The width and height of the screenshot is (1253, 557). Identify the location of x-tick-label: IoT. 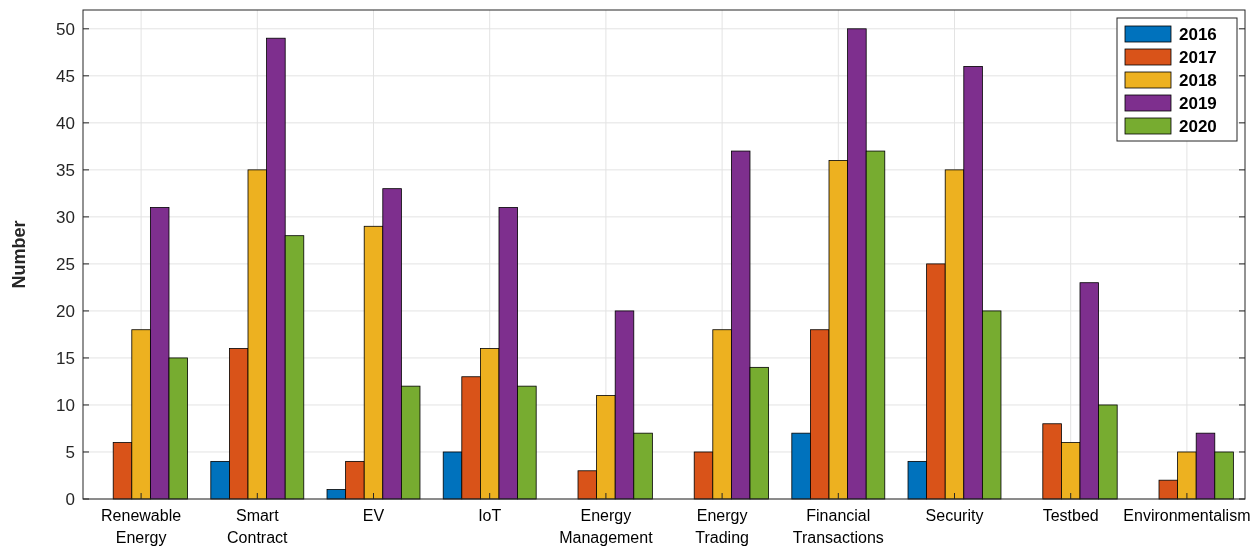
(490, 515).